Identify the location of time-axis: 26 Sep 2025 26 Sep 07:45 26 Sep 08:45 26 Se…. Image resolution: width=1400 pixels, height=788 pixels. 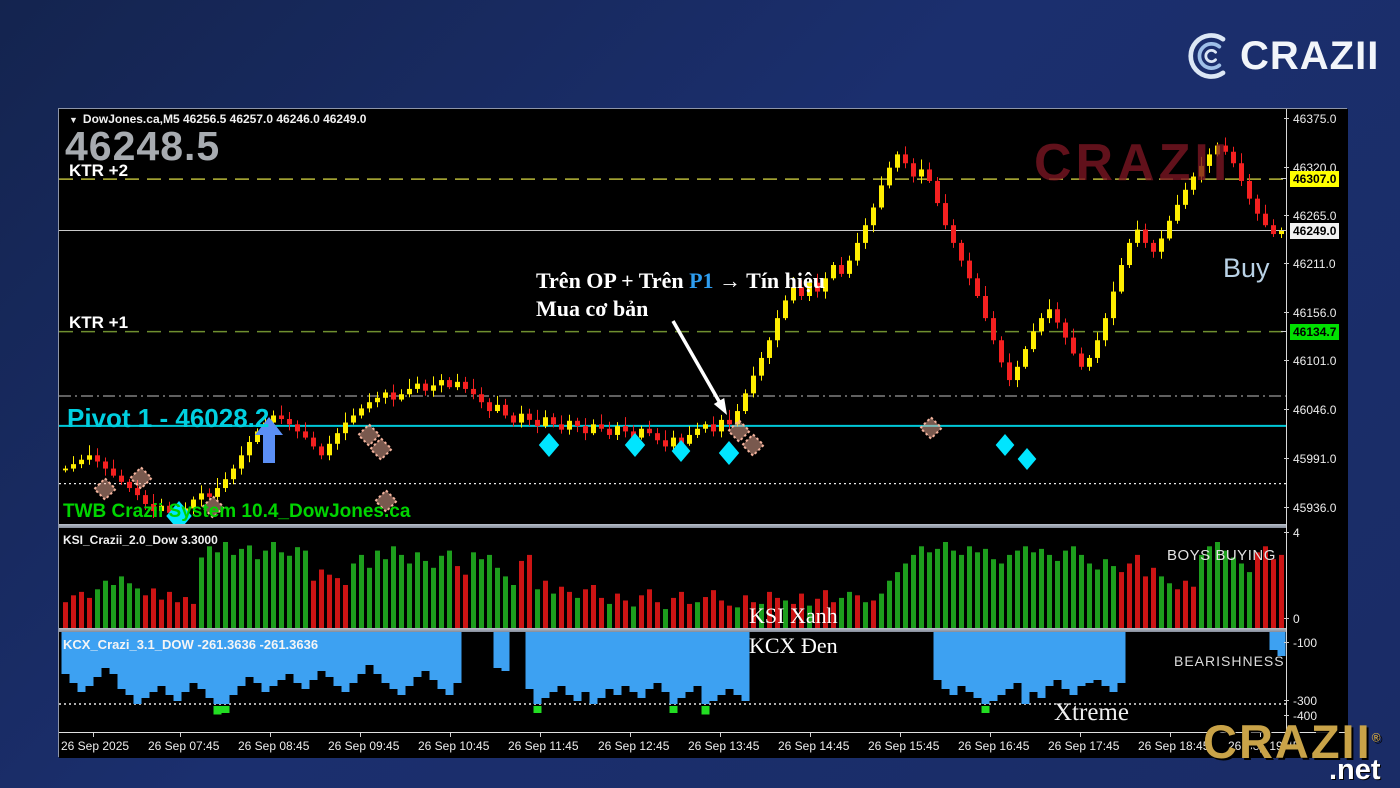
(703, 745).